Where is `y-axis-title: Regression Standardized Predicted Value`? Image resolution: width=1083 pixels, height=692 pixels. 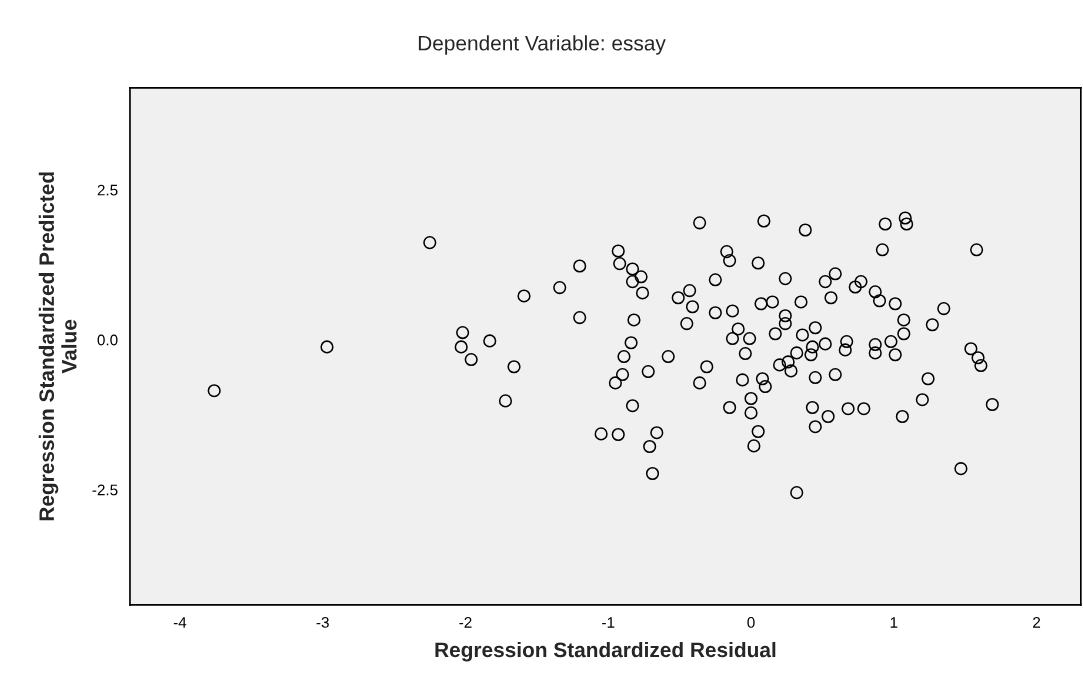
y-axis-title: Regression Standardized Predicted Value is located at coordinates (57, 346).